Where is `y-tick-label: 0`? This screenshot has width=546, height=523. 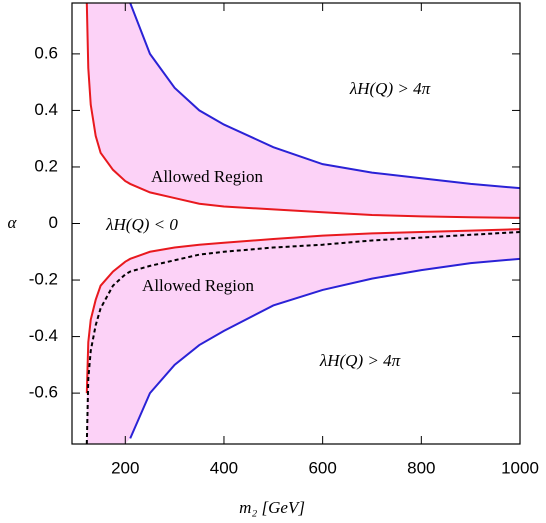 y-tick-label: 0 is located at coordinates (53, 222).